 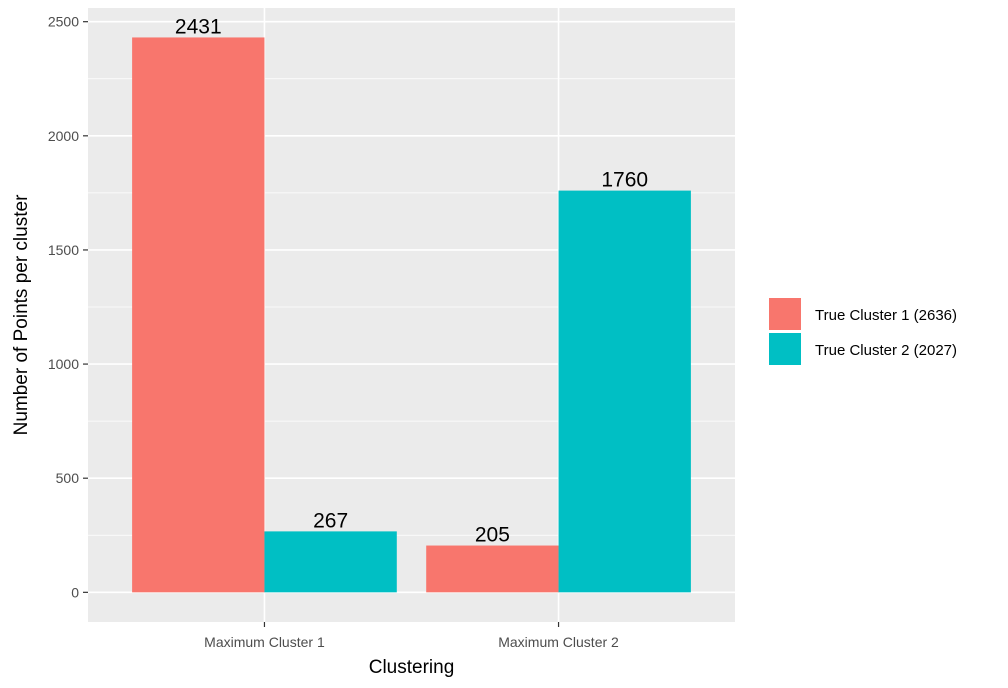 What do you see at coordinates (68, 478) in the screenshot?
I see `y-tick-label: 500` at bounding box center [68, 478].